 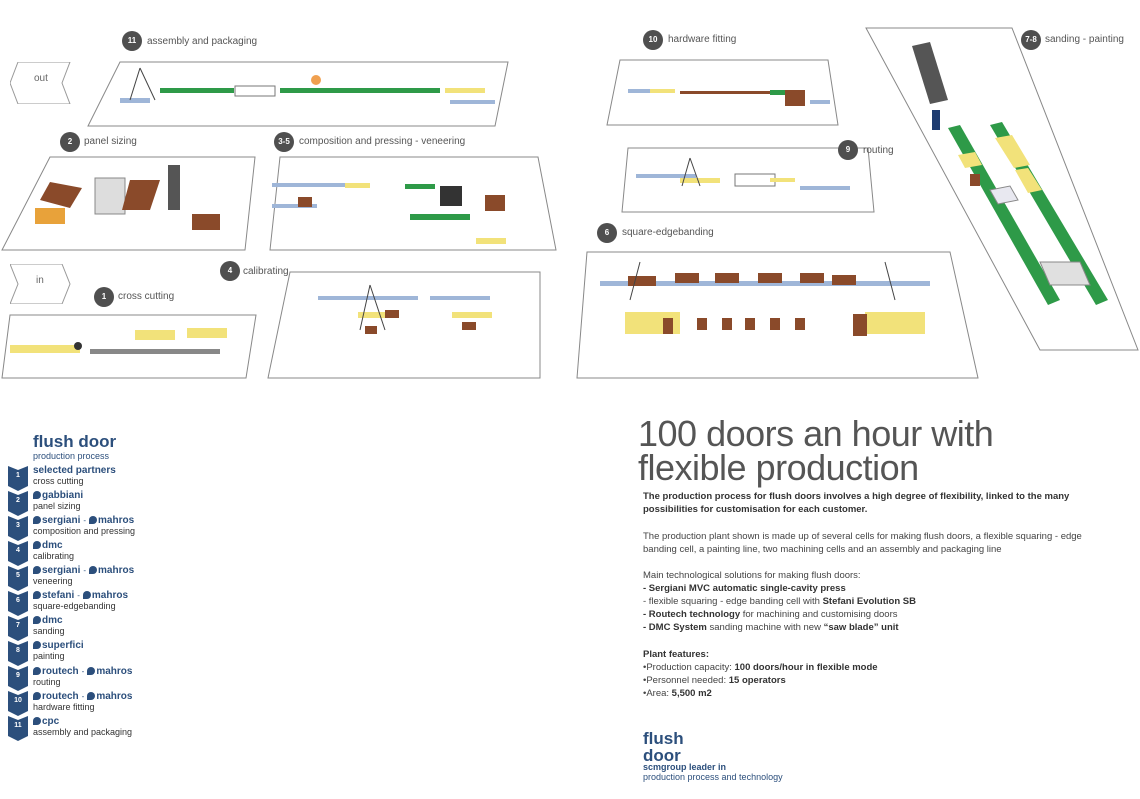 I want to click on legend-partner-11: cpc, so click(x=51, y=721).